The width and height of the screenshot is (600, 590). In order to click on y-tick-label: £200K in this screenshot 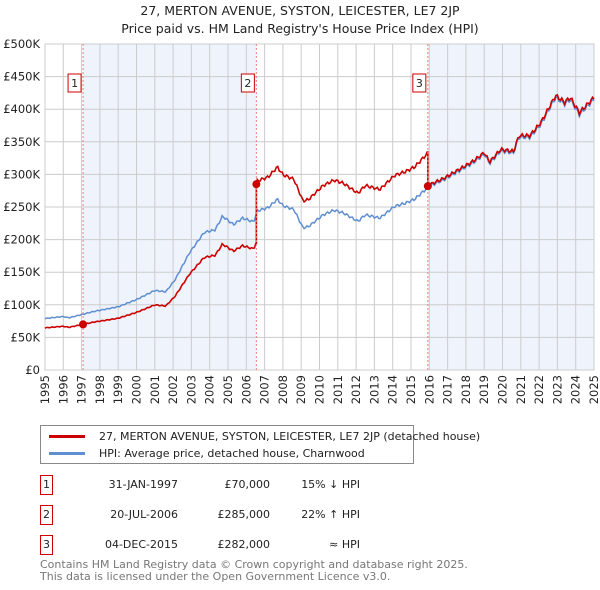, I will do `click(21, 240)`.